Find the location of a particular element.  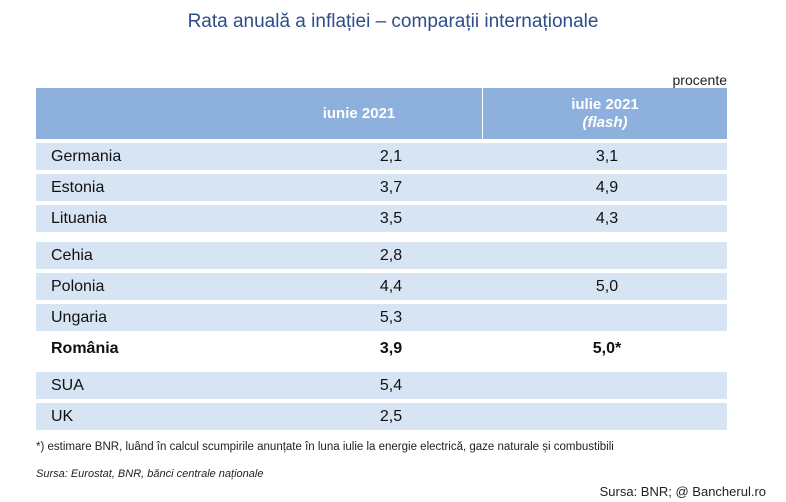

table-row: SUA 5,4 is located at coordinates (381, 385).